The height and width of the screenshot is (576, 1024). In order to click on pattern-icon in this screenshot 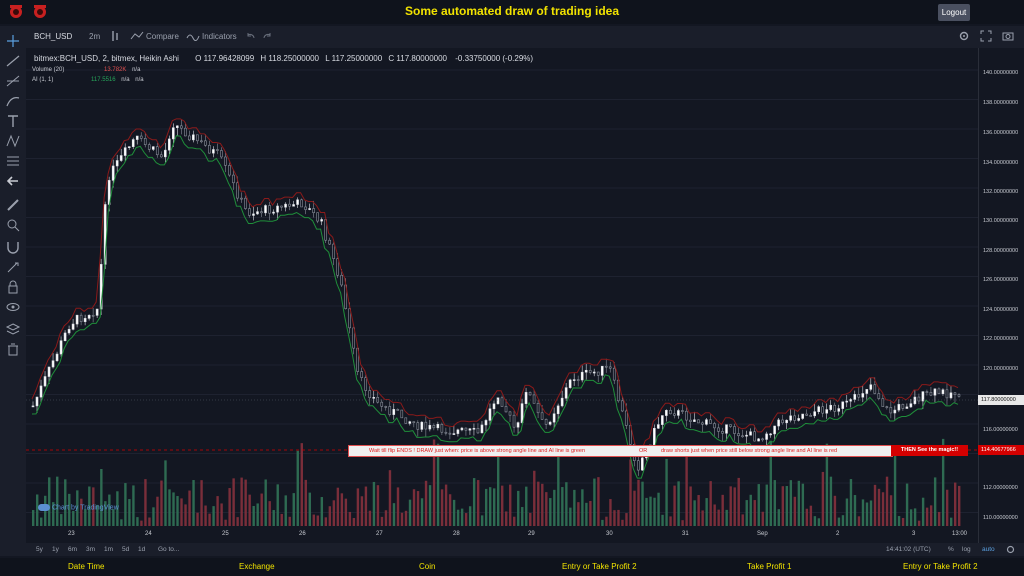, I will do `click(13, 141)`.